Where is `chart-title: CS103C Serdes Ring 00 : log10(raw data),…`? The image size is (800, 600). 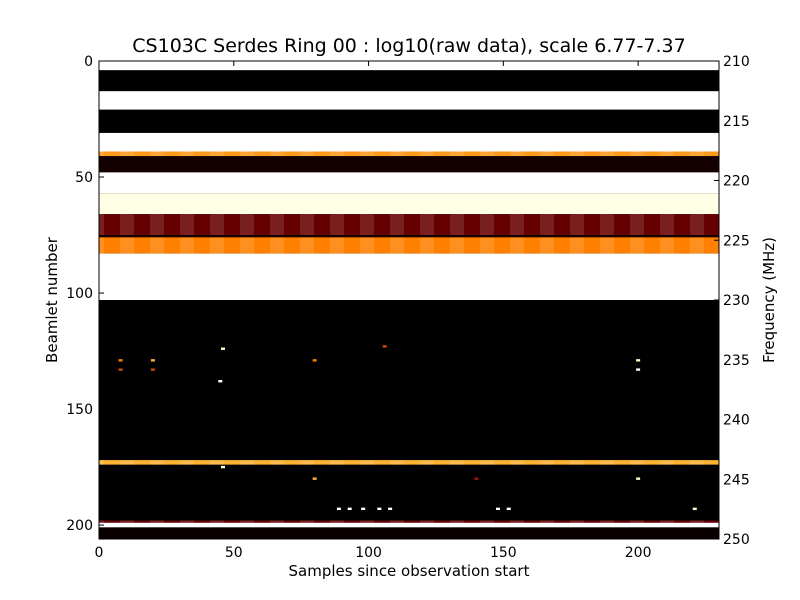 chart-title: CS103C Serdes Ring 00 : log10(raw data),… is located at coordinates (408, 46).